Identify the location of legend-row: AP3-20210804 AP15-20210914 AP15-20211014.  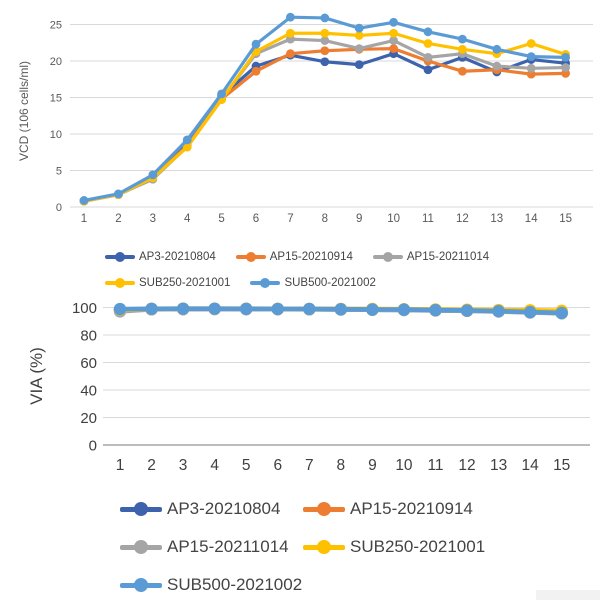
(307, 257).